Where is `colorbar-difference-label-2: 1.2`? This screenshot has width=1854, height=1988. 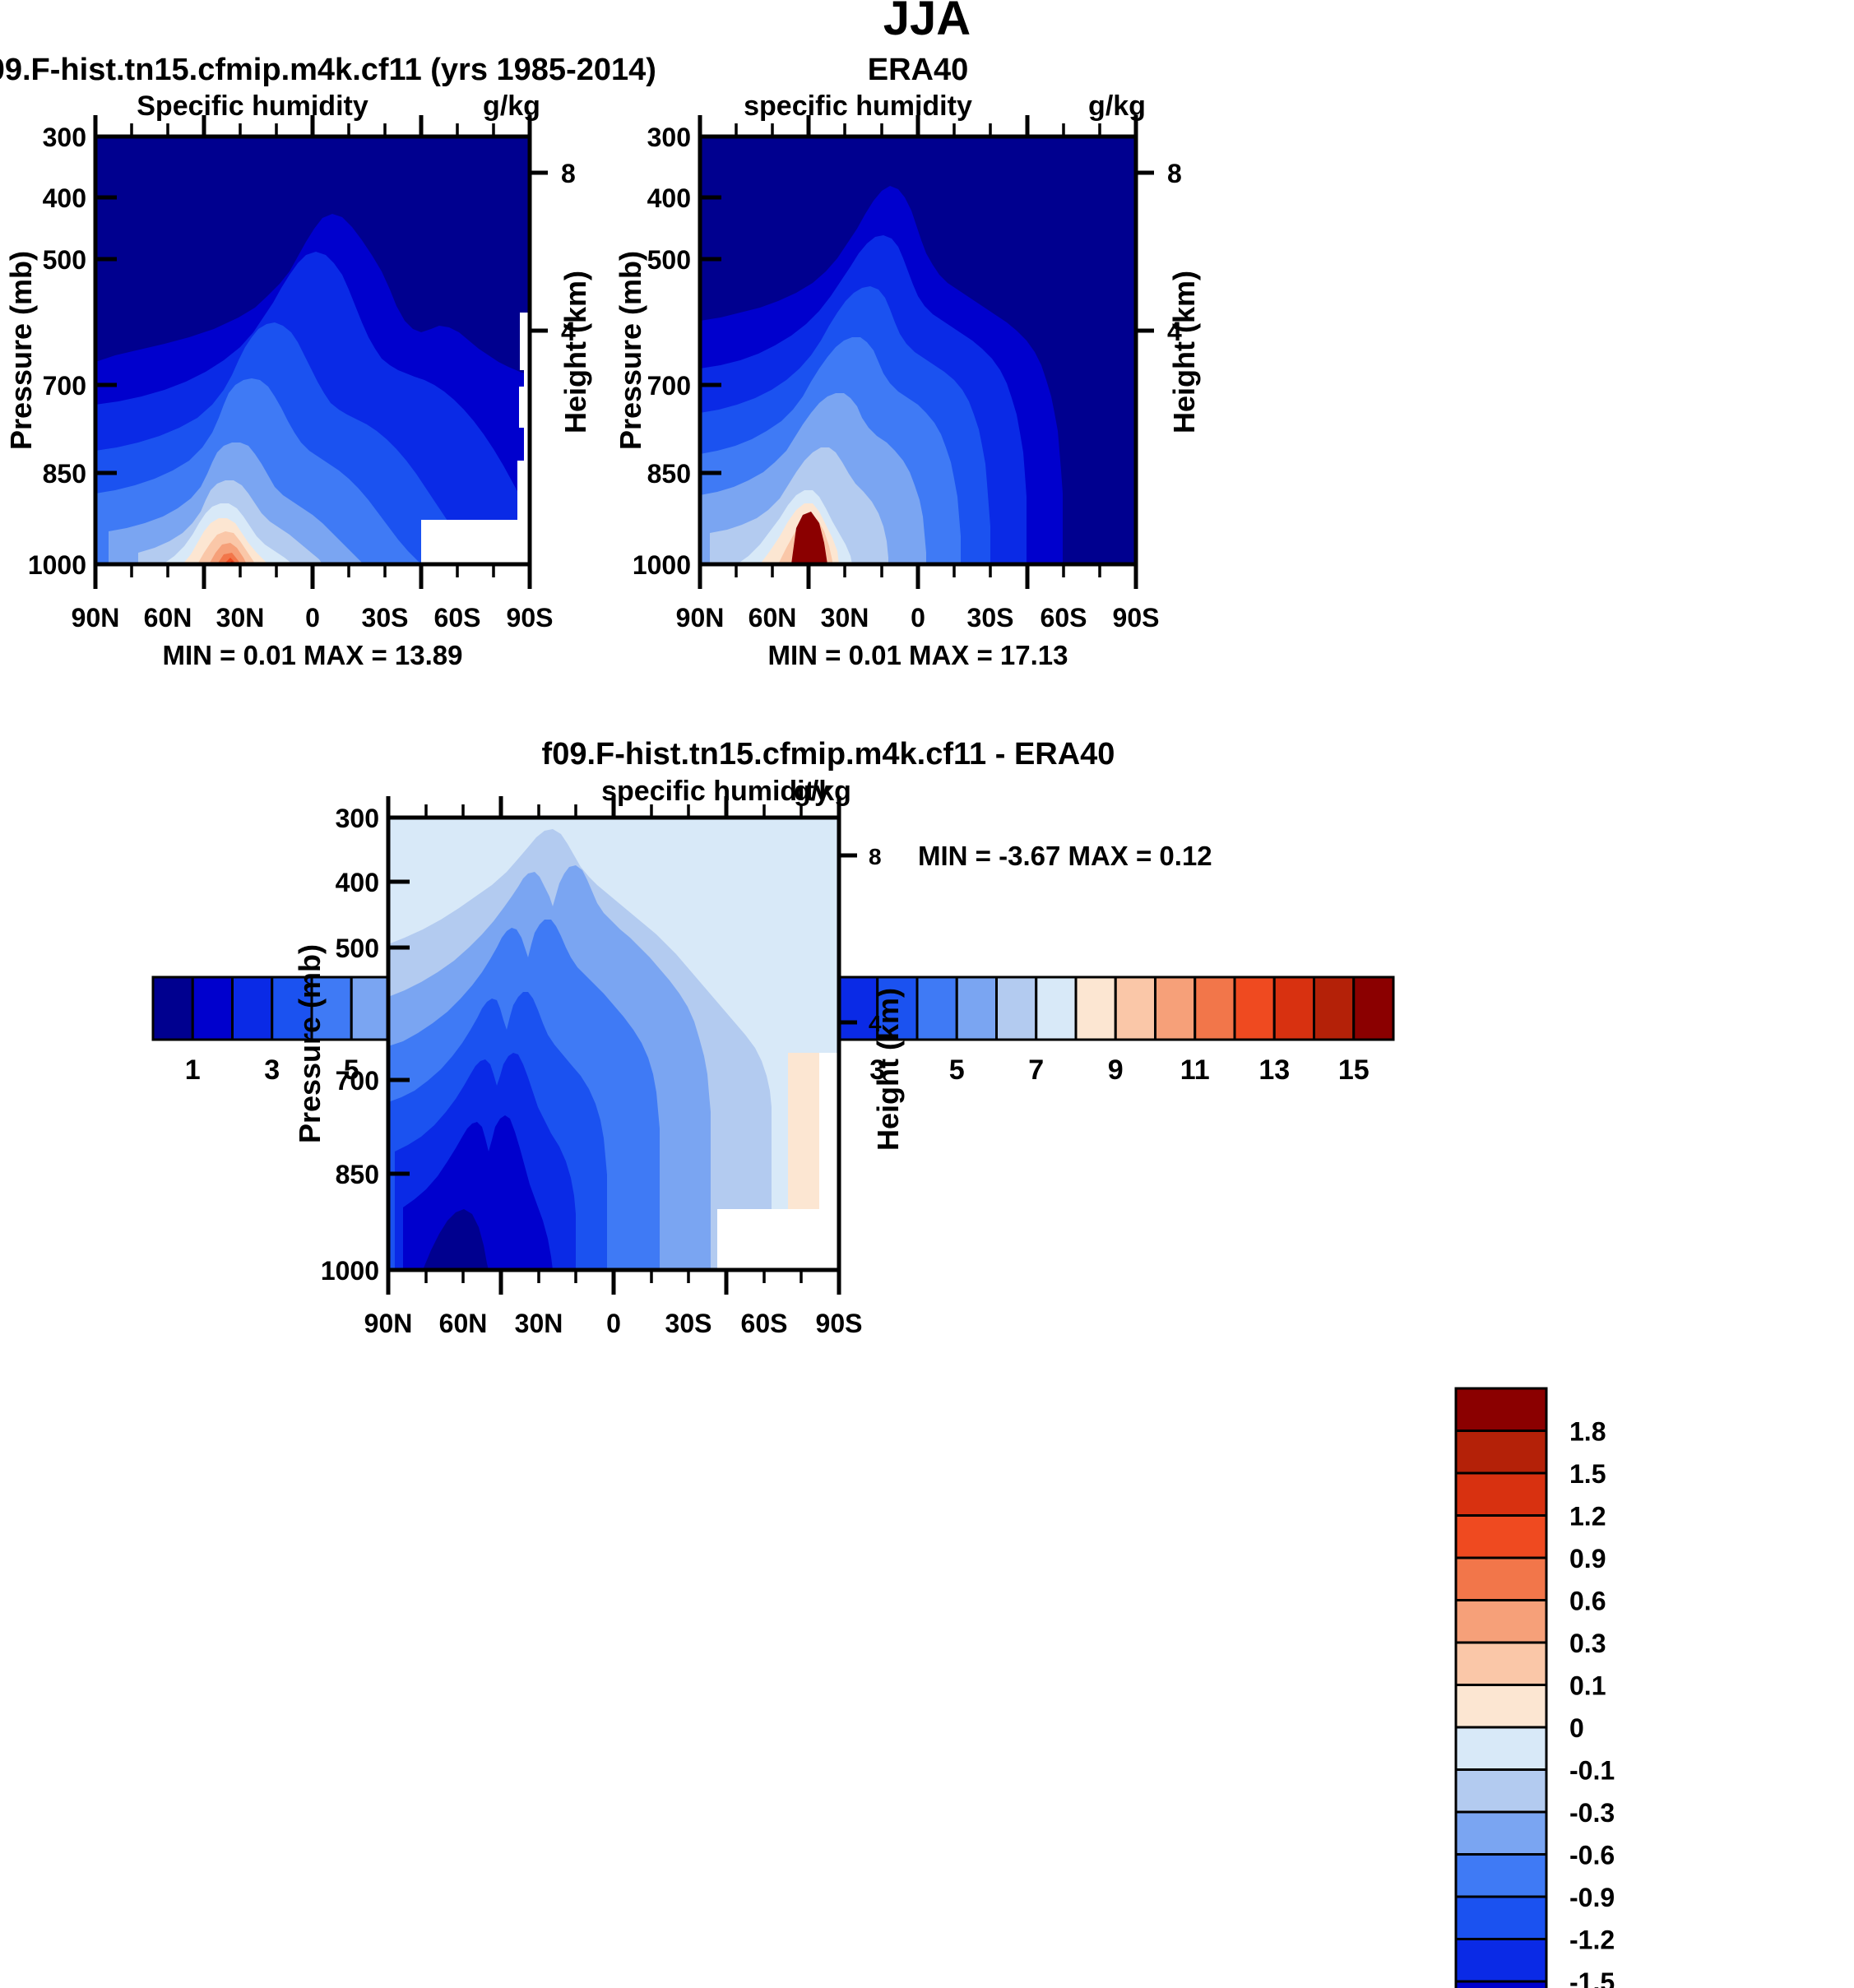 colorbar-difference-label-2: 1.2 is located at coordinates (1587, 1517).